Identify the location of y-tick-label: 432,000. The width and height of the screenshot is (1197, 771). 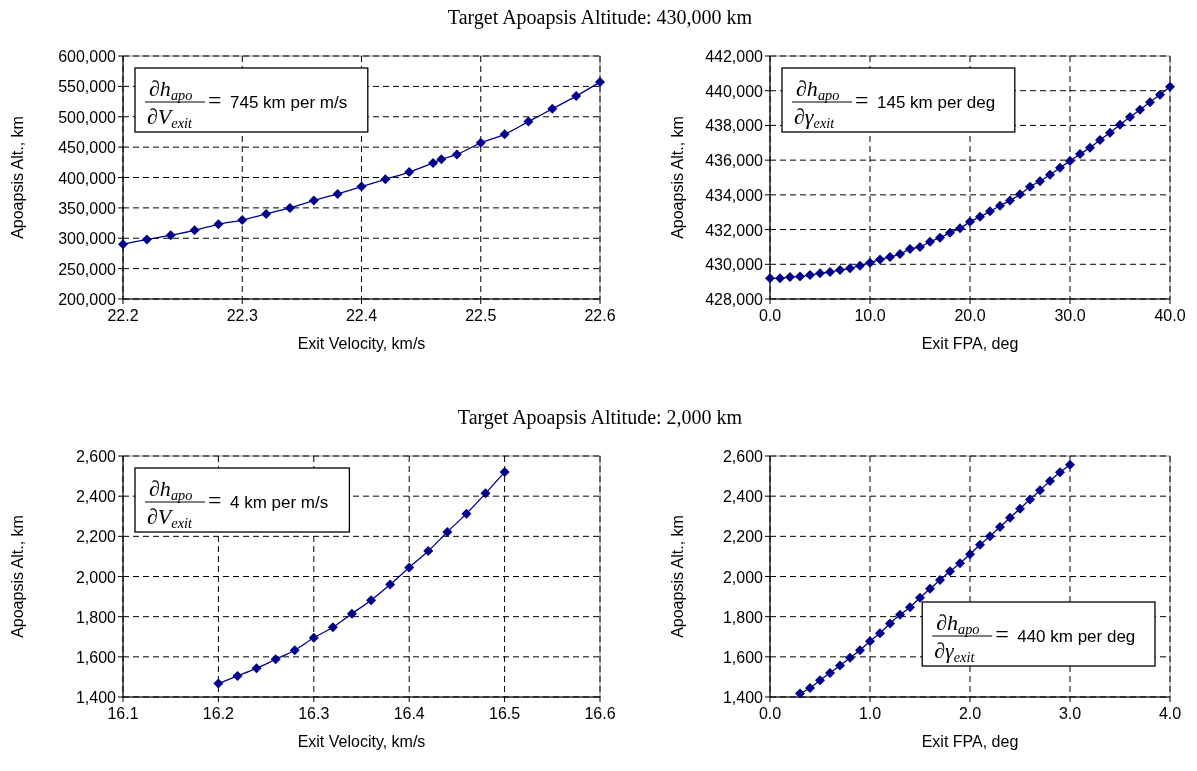
(734, 230).